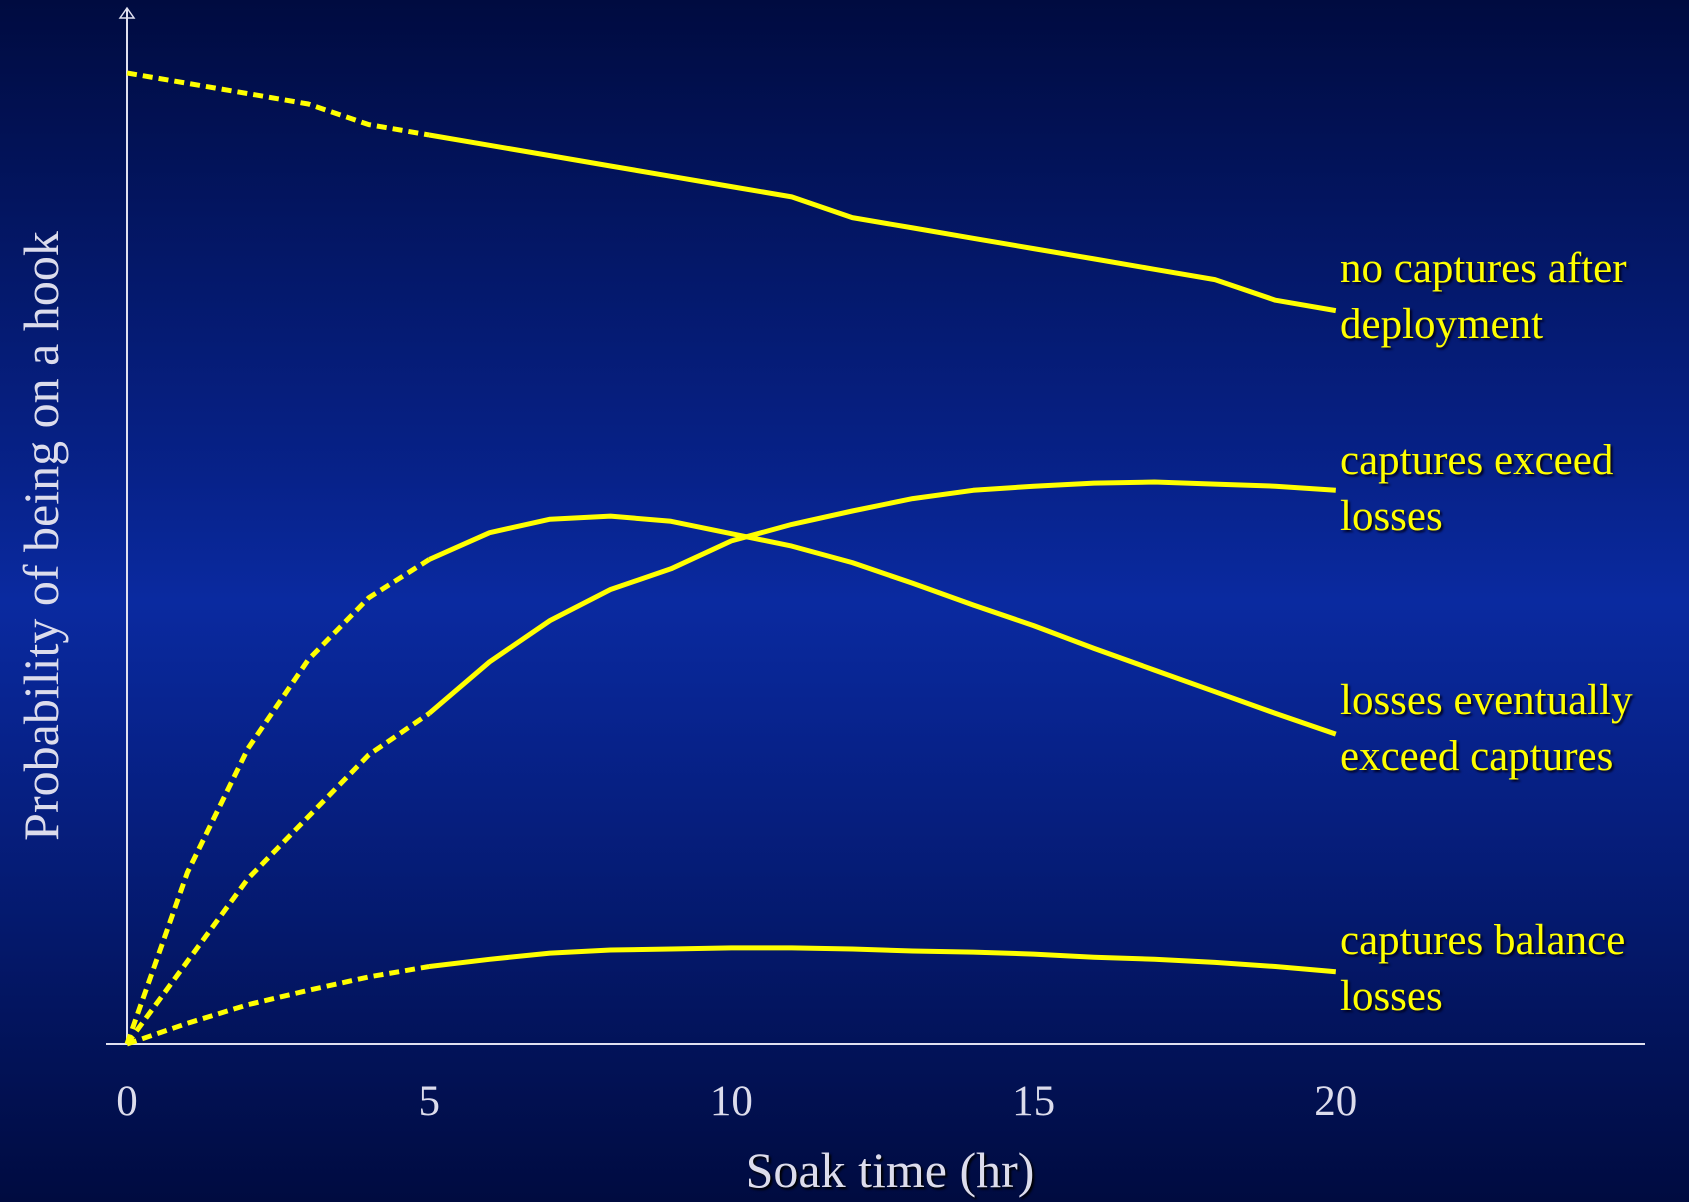  I want to click on x-tick-label: 10, so click(731, 1101).